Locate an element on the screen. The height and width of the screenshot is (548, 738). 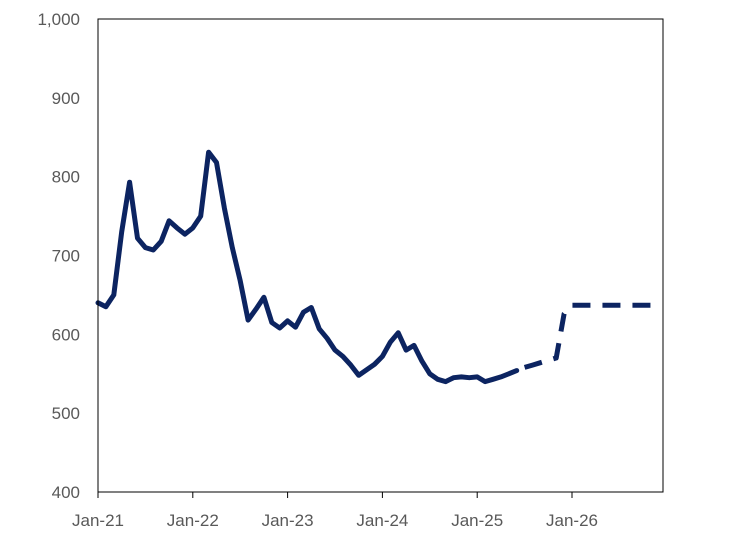
y-tick-label: 600 is located at coordinates (66, 334).